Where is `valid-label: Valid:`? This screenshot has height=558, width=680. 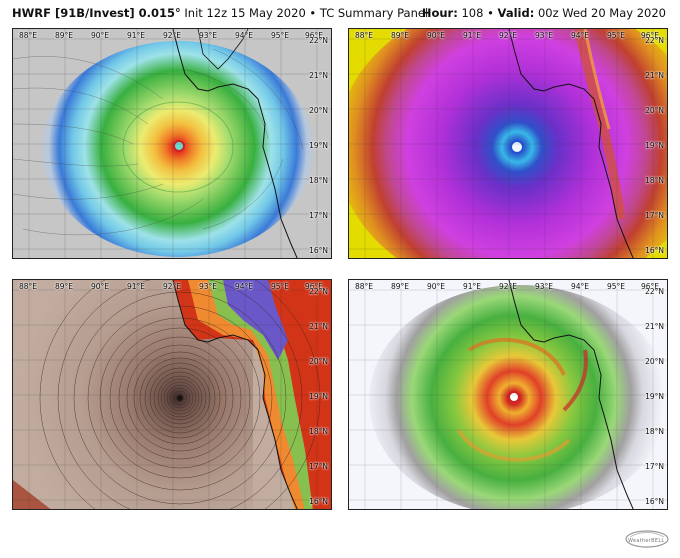 valid-label: Valid: is located at coordinates (516, 13).